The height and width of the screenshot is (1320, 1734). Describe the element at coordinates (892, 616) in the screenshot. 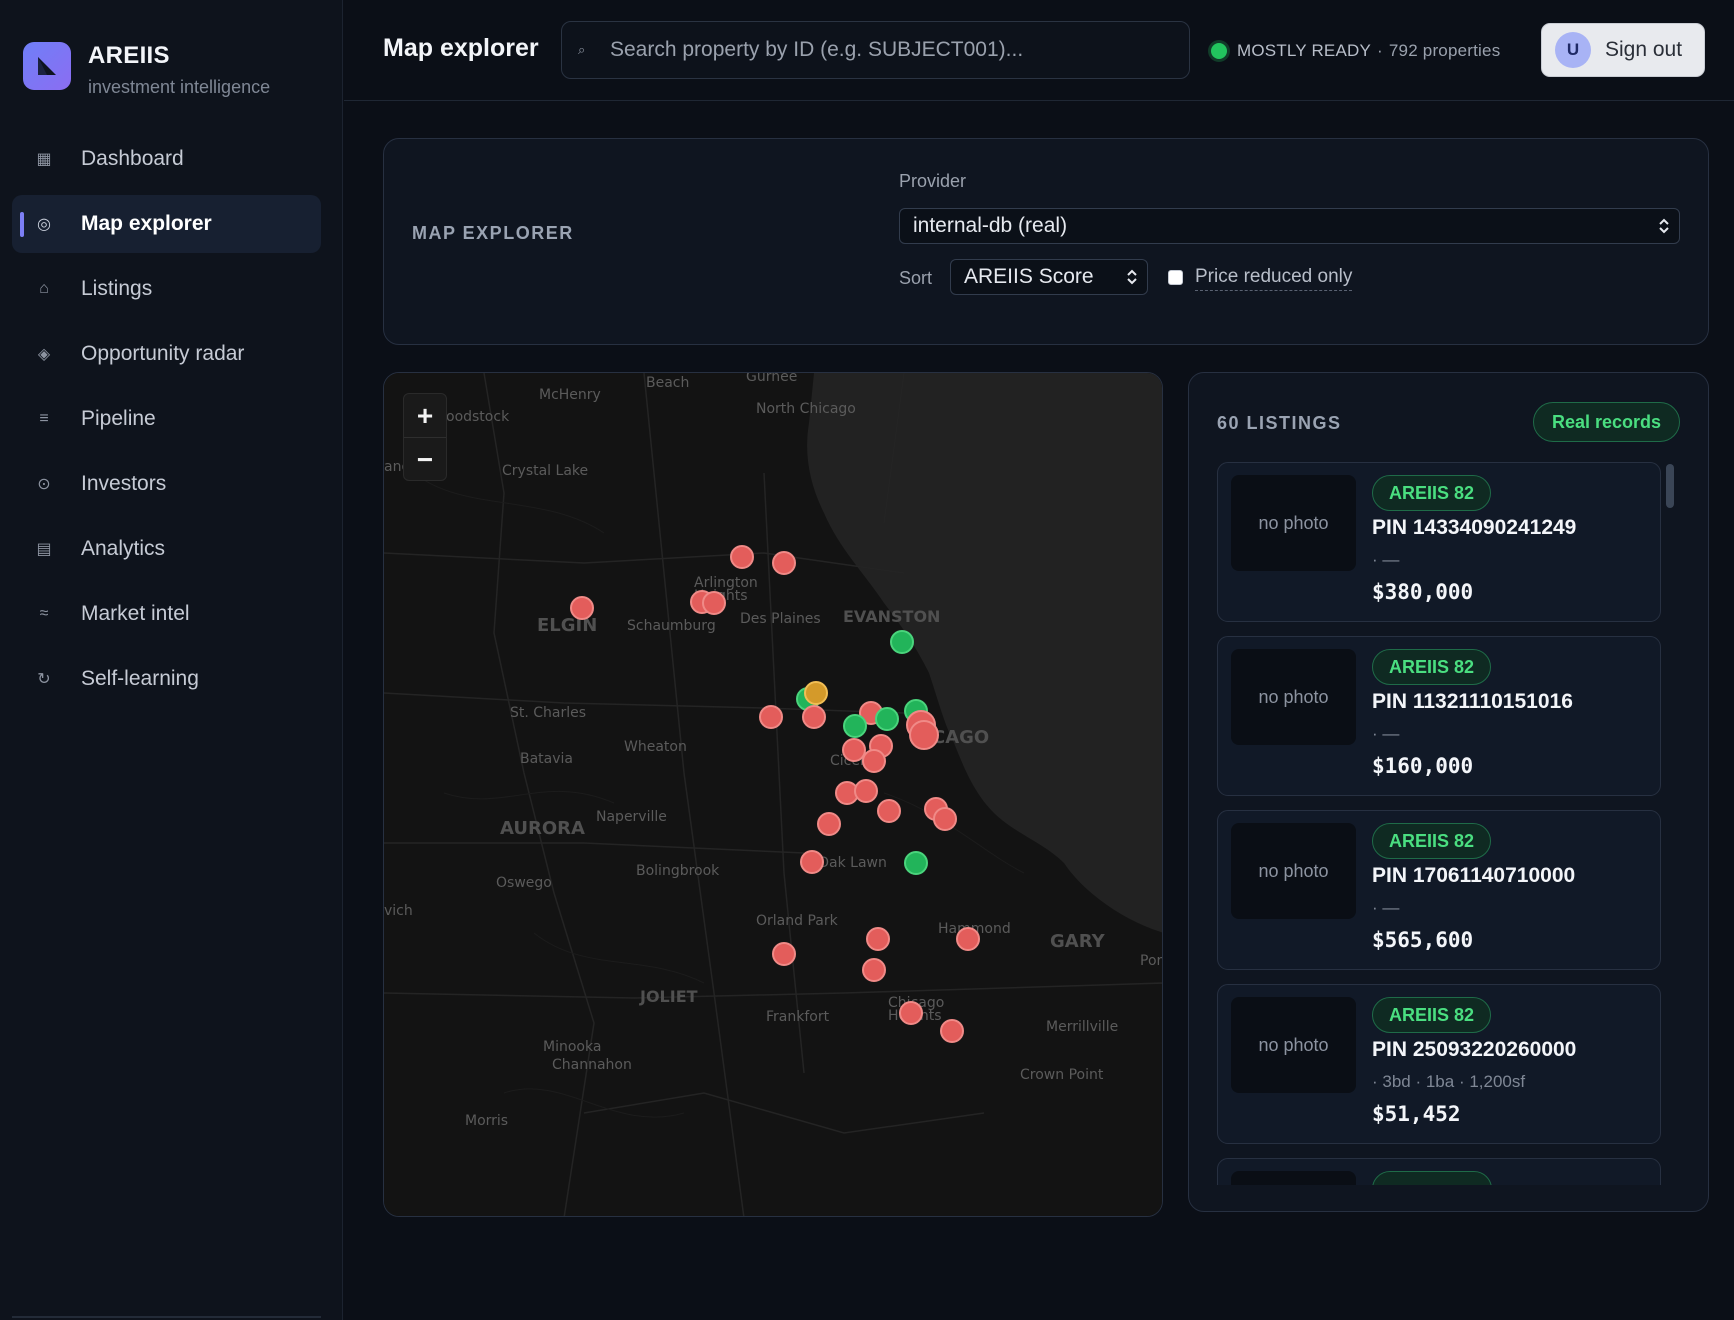

I see `map-place-label: EVANSTON` at that location.